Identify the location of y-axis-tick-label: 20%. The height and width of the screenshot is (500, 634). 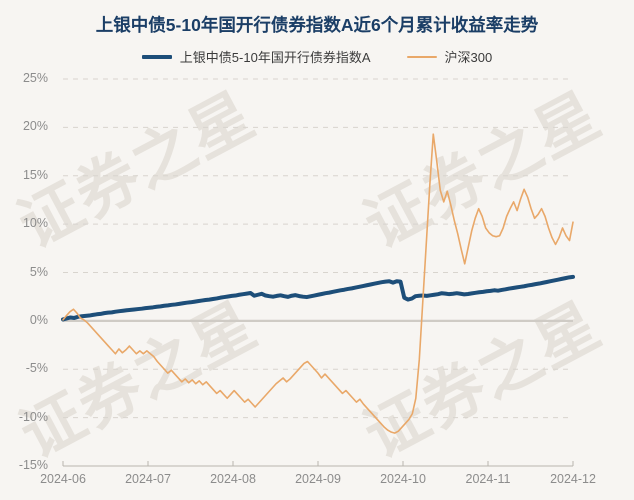
(35, 126).